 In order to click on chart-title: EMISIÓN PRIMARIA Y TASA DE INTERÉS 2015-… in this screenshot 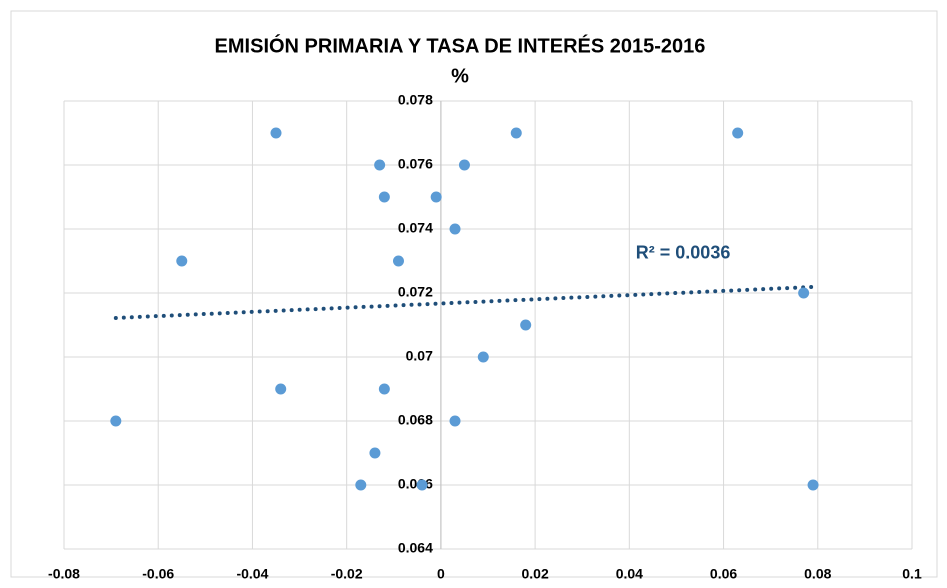, I will do `click(460, 45)`.